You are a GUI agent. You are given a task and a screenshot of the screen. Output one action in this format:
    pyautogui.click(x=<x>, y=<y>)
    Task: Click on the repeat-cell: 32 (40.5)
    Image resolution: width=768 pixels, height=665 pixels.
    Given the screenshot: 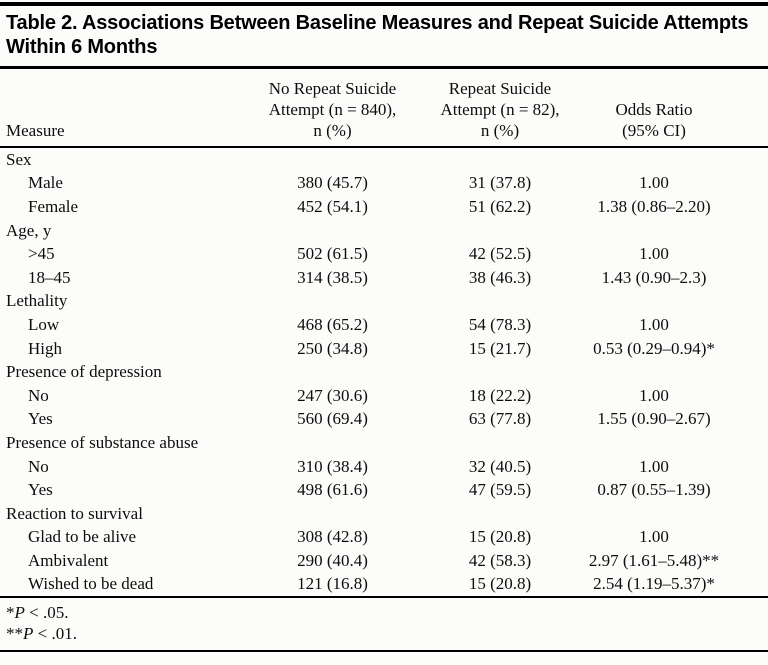 What is the action you would take?
    pyautogui.click(x=500, y=466)
    